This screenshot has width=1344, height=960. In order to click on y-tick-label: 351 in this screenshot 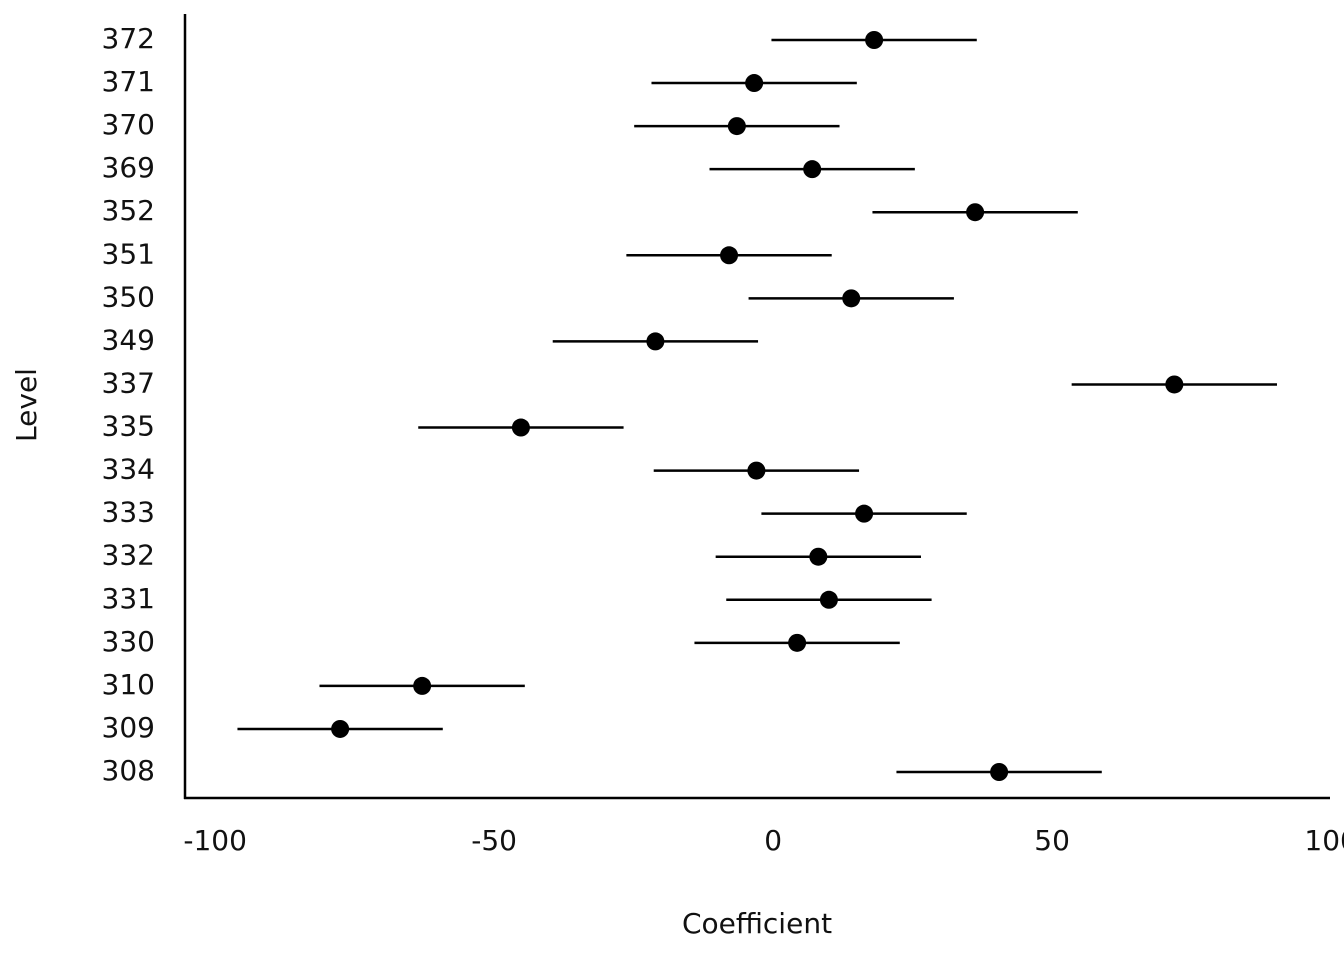, I will do `click(128, 253)`.